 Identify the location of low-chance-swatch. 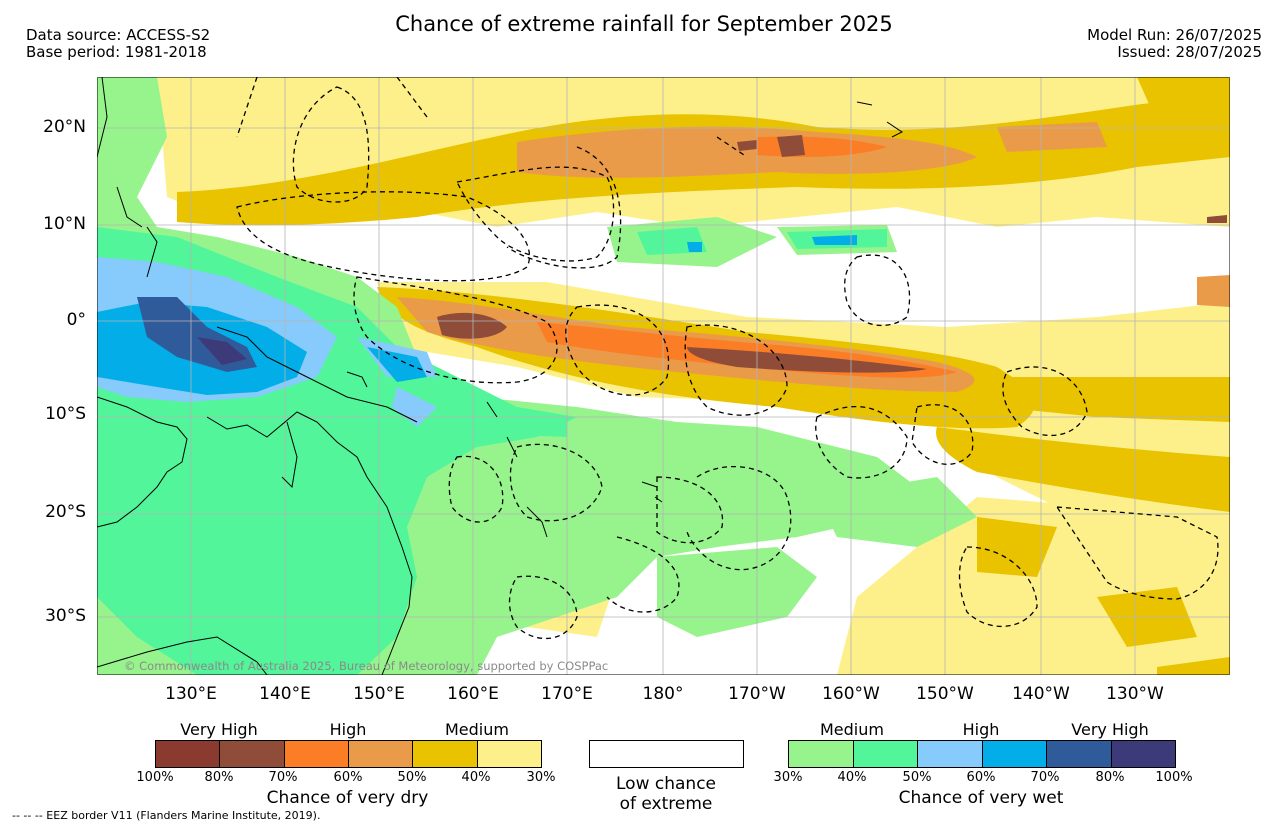
(666, 754).